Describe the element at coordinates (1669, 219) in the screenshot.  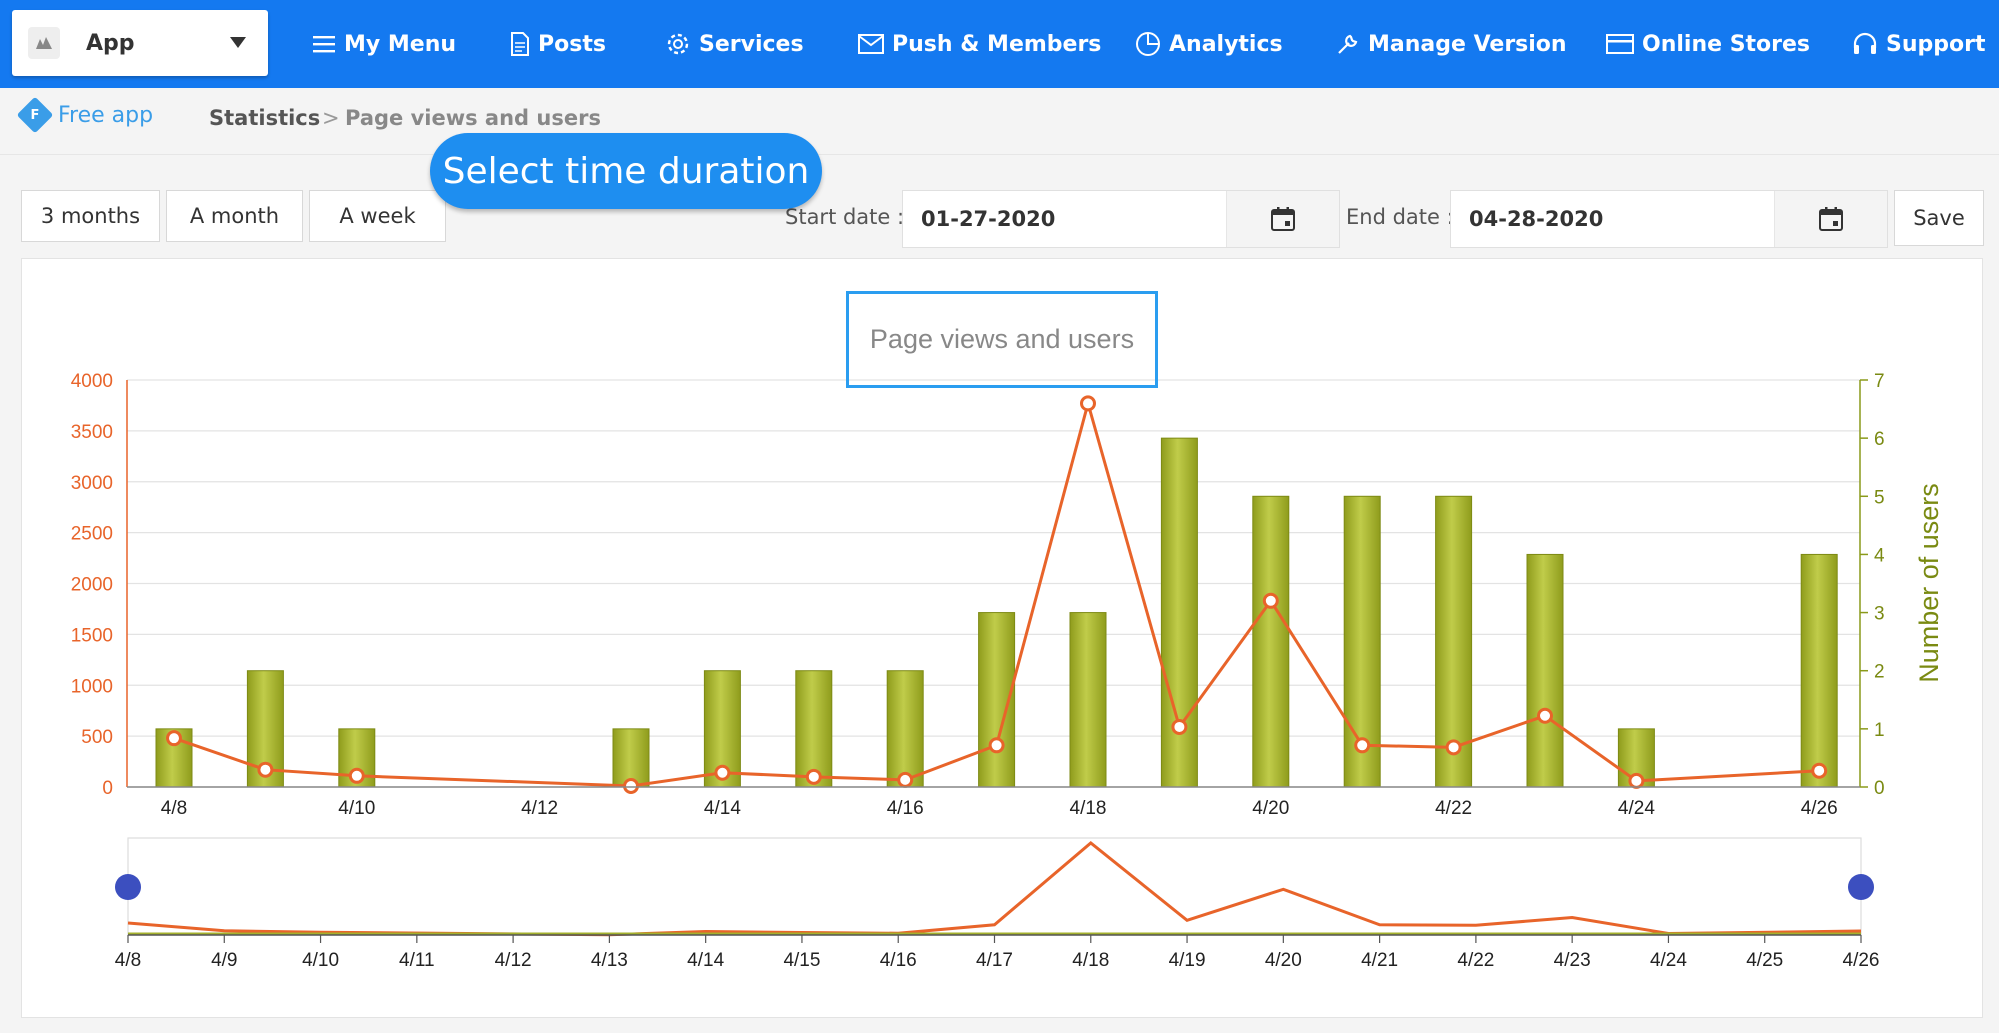
I see `end-date-field: 04-28-2020` at that location.